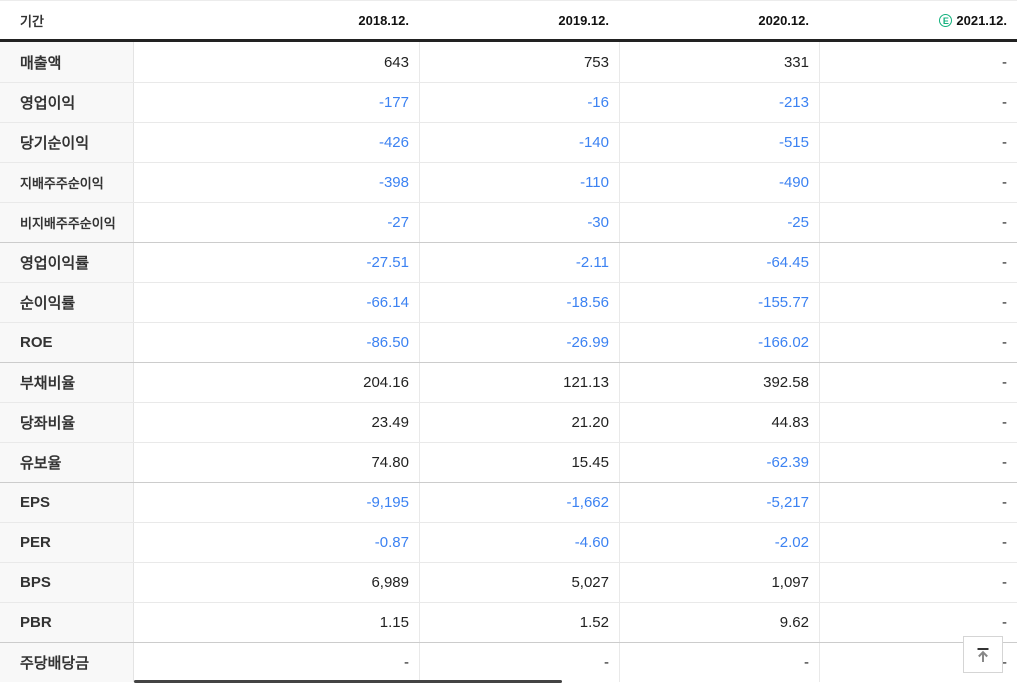 The width and height of the screenshot is (1017, 683). I want to click on cell-value: 15.45, so click(519, 462).